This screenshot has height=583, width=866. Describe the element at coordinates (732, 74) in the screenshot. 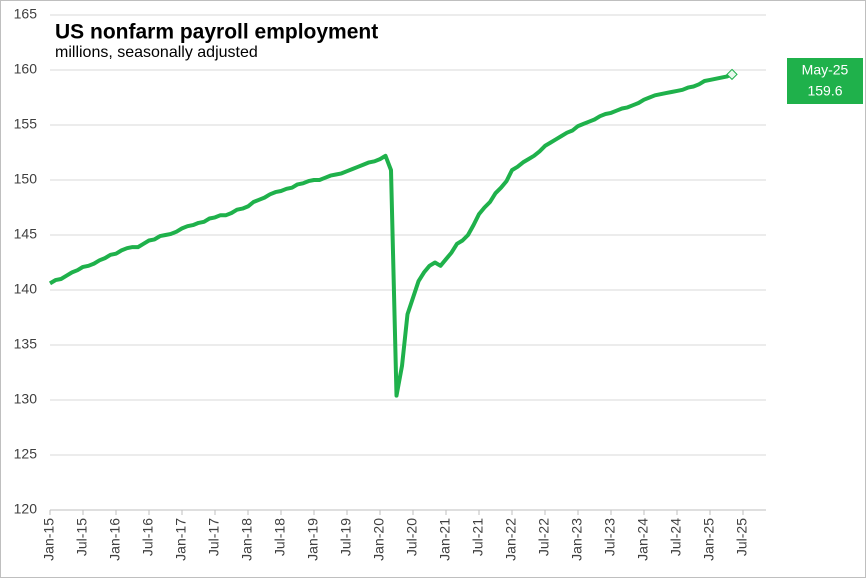

I see `end-marker` at that location.